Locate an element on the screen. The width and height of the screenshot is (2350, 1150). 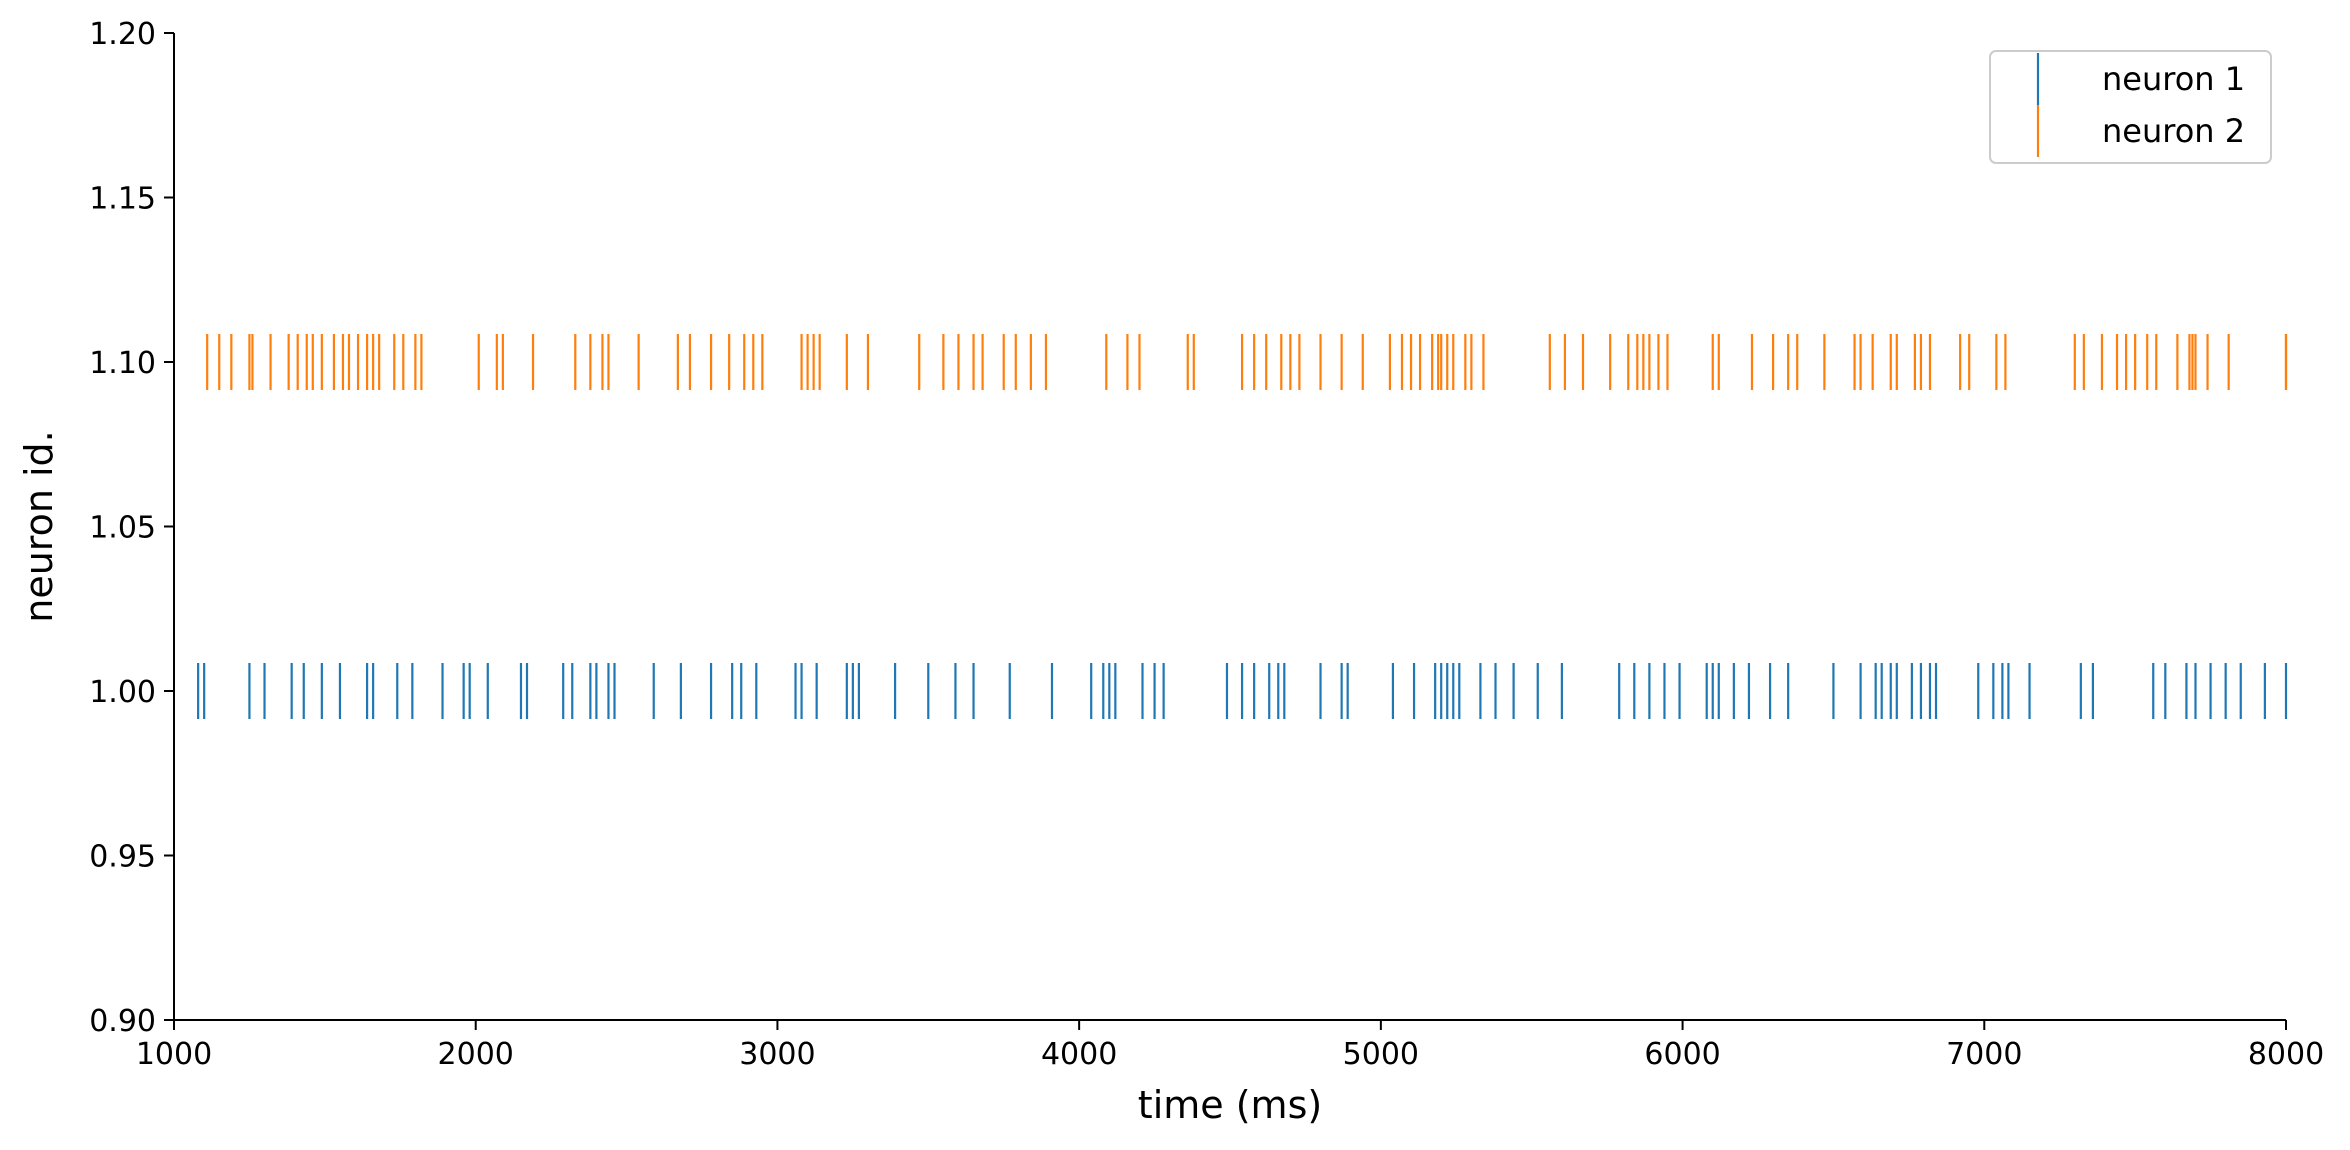
x-tick-label: 7000 is located at coordinates (1984, 1054).